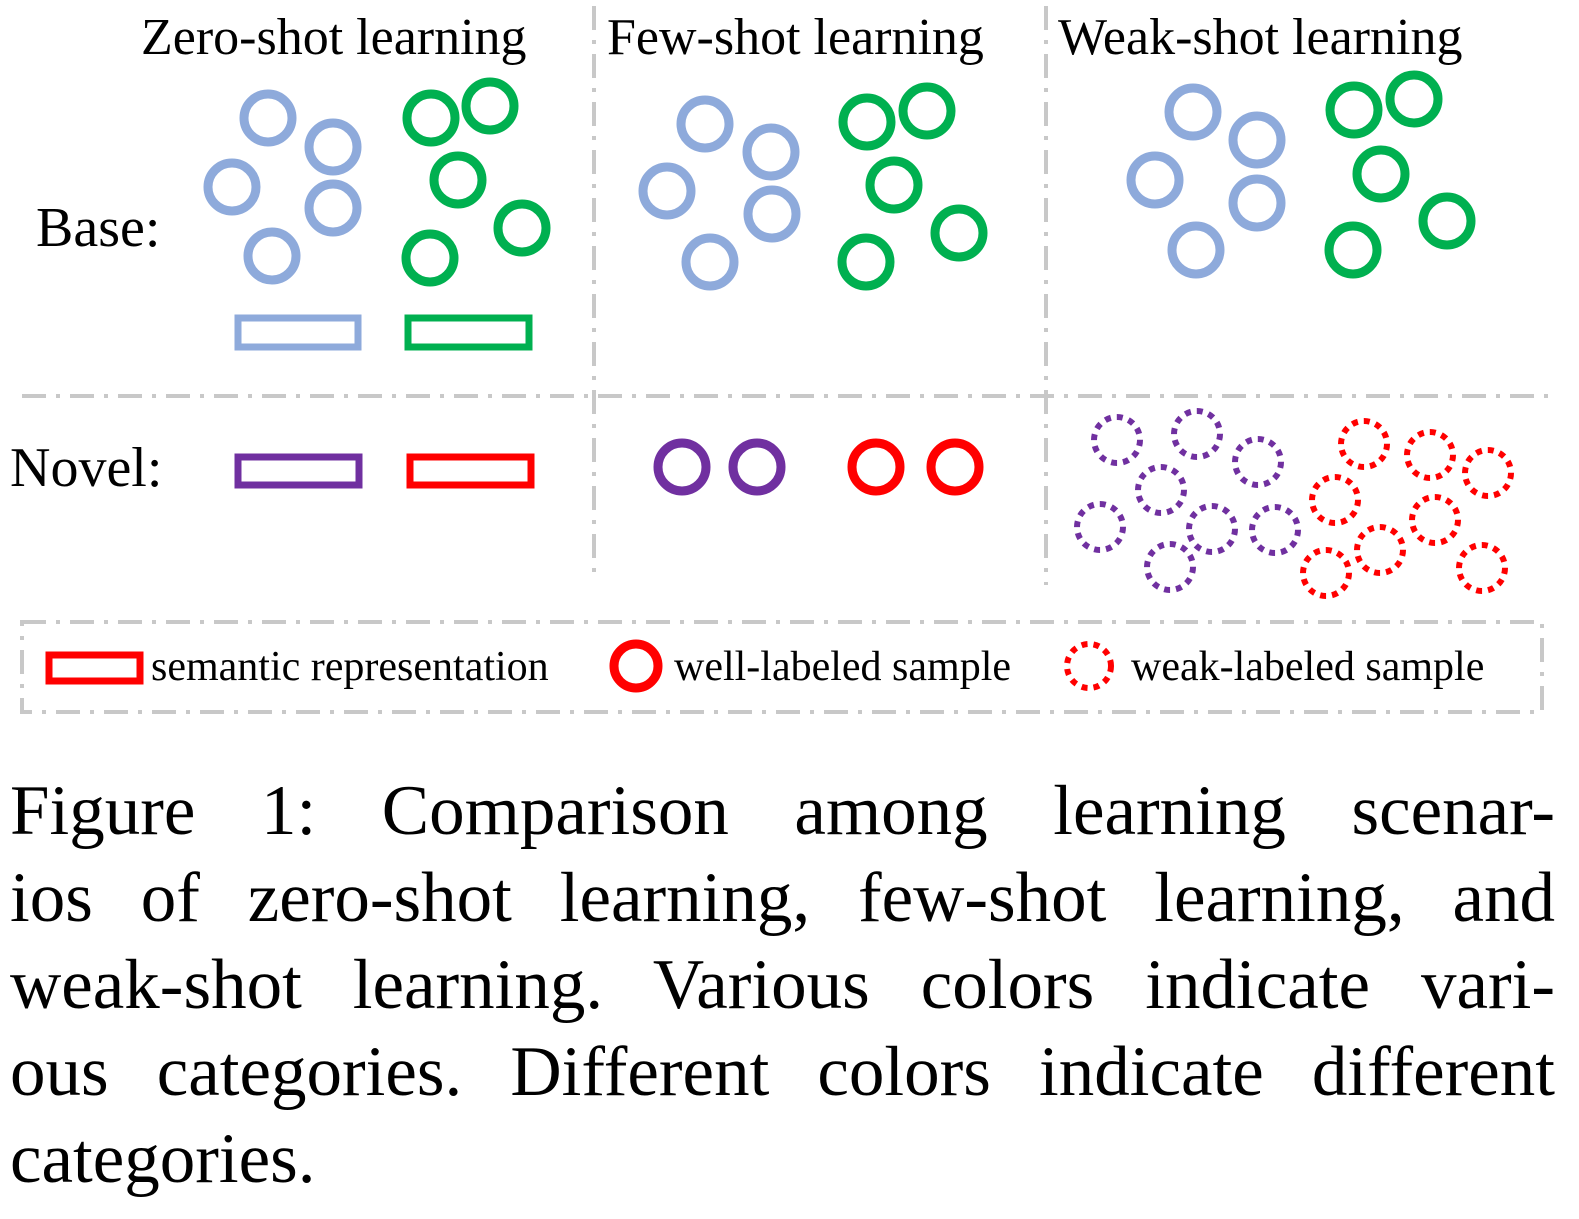 The height and width of the screenshot is (1219, 1579). What do you see at coordinates (350, 667) in the screenshot?
I see `legend-semantic-label: semantic representation` at bounding box center [350, 667].